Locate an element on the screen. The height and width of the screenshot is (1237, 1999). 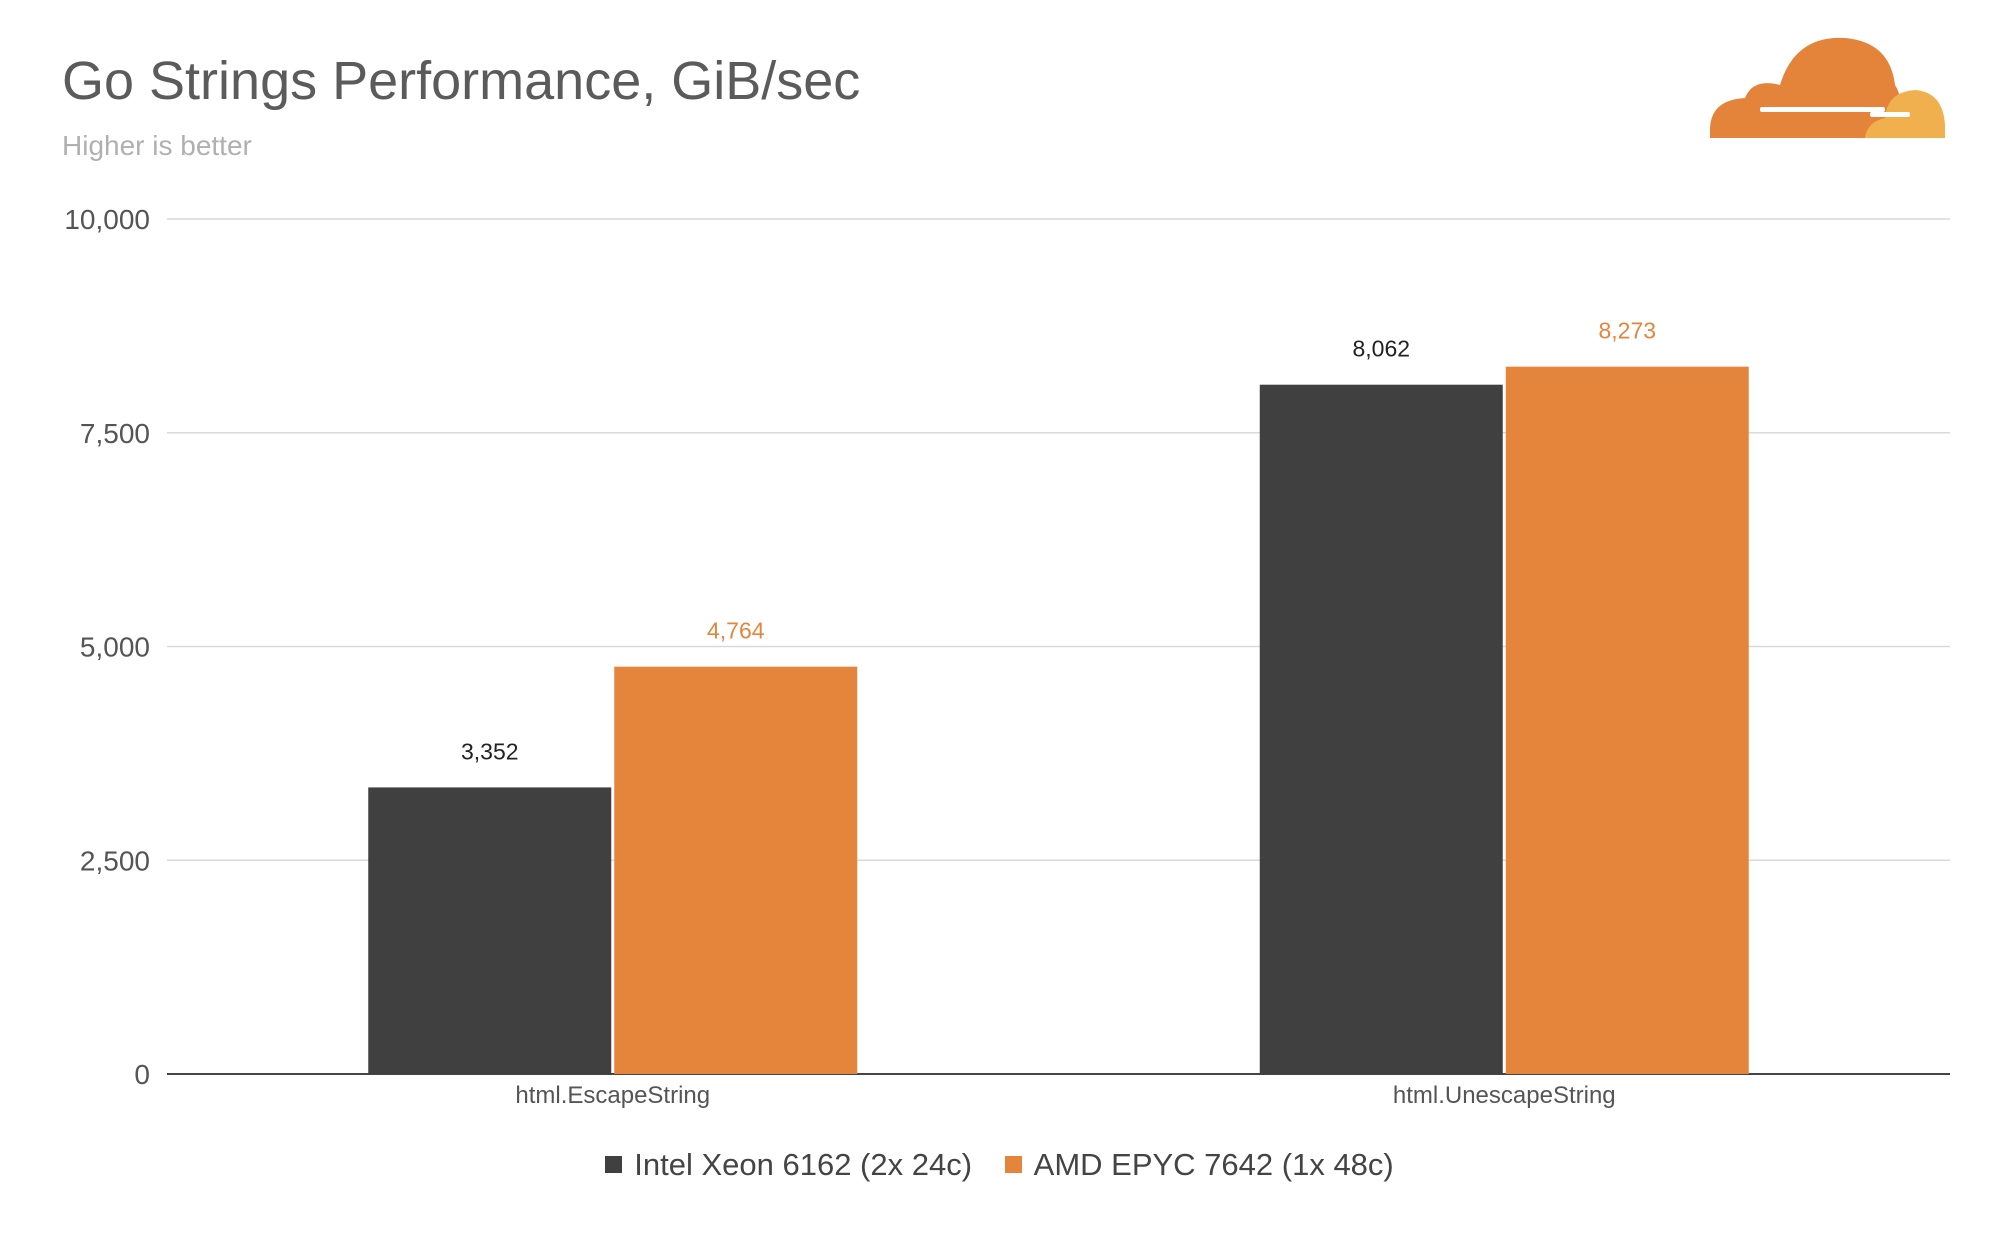
legend-label-intel: Intel Xeon 6162 (2x 24c) is located at coordinates (803, 1164).